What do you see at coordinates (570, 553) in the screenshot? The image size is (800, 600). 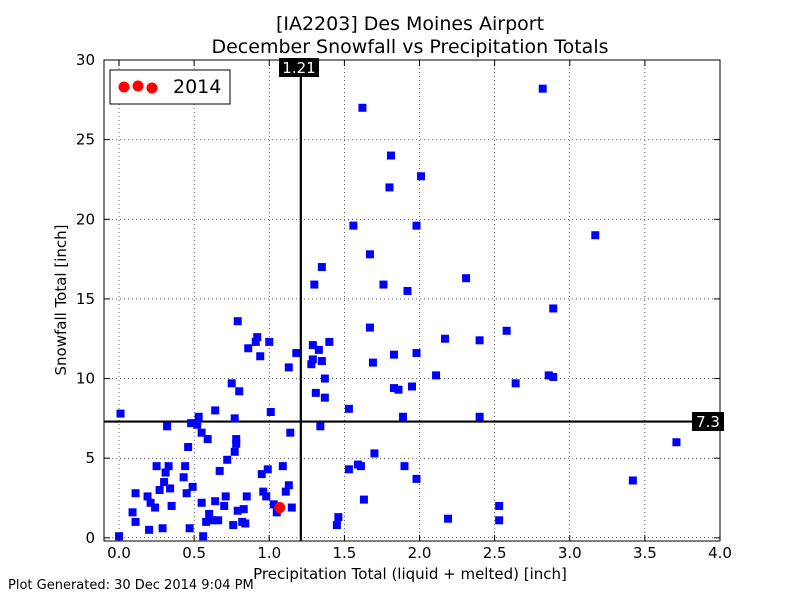 I see `x-tick-label: 3.0` at bounding box center [570, 553].